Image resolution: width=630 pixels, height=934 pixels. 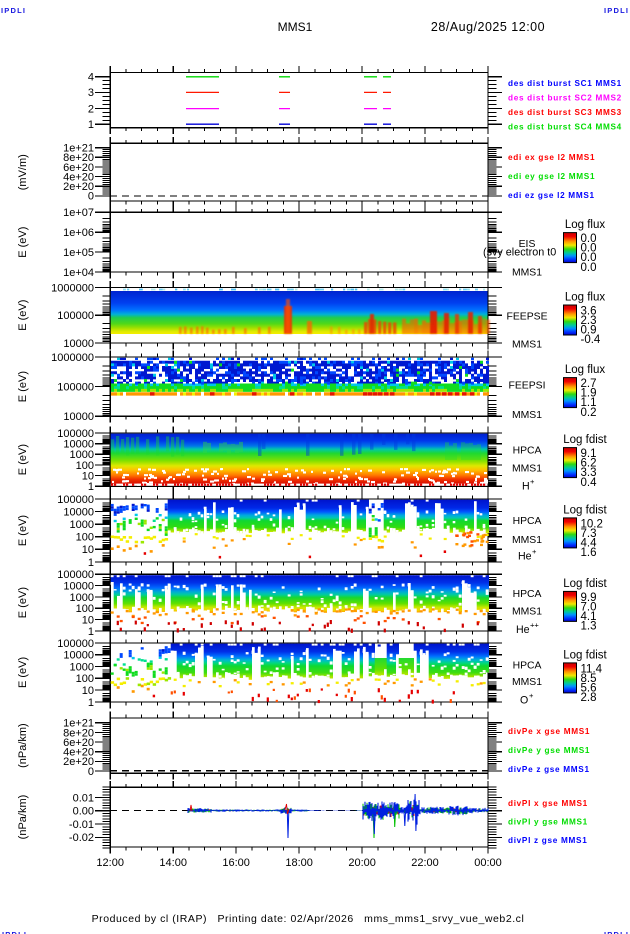 I want to click on svg-text: des dist burst SC2 MMS2, so click(x=565, y=97).